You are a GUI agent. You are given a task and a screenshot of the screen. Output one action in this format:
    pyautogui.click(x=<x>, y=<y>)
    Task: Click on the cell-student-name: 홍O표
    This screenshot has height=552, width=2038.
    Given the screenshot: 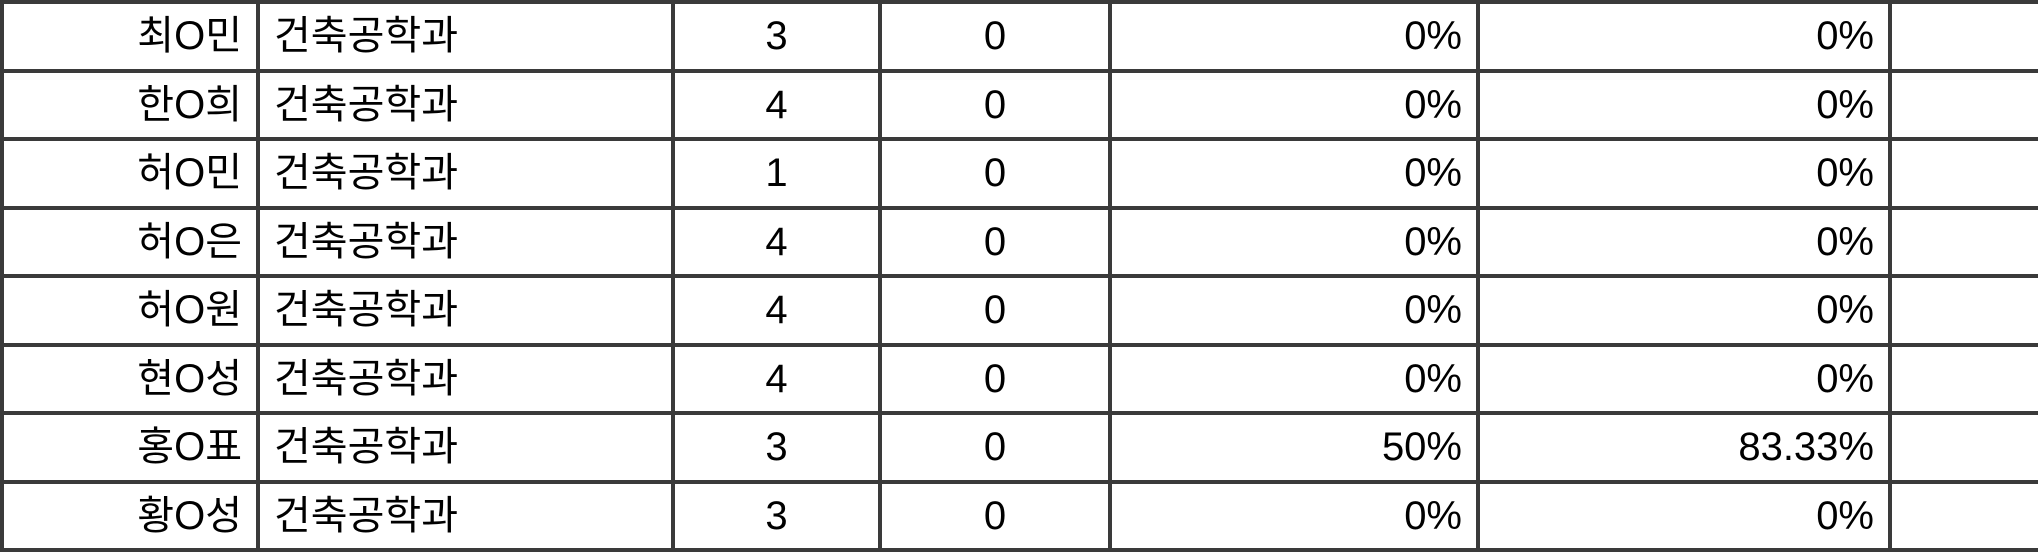 What is the action you would take?
    pyautogui.click(x=130, y=447)
    